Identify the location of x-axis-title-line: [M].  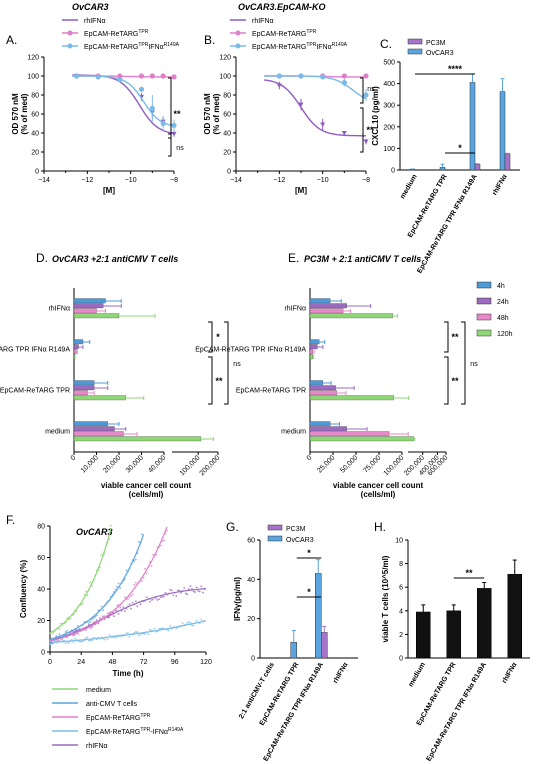
(109, 190).